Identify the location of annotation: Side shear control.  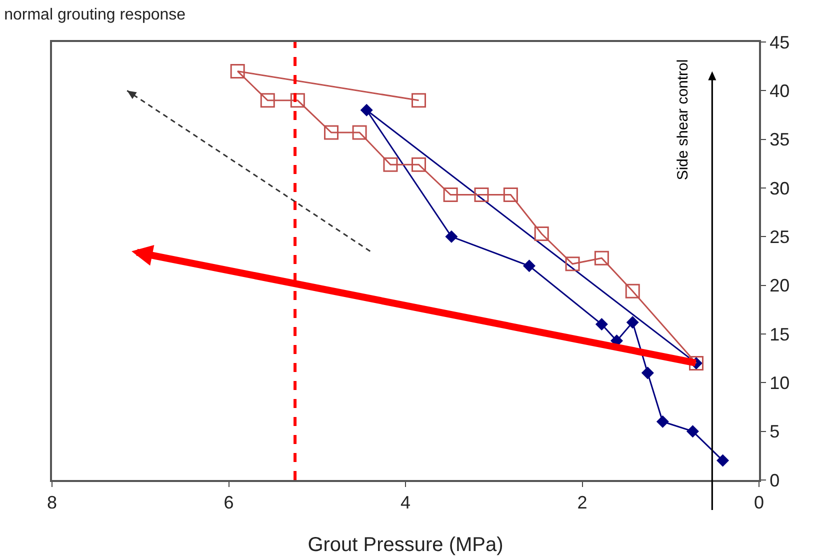
(683, 119).